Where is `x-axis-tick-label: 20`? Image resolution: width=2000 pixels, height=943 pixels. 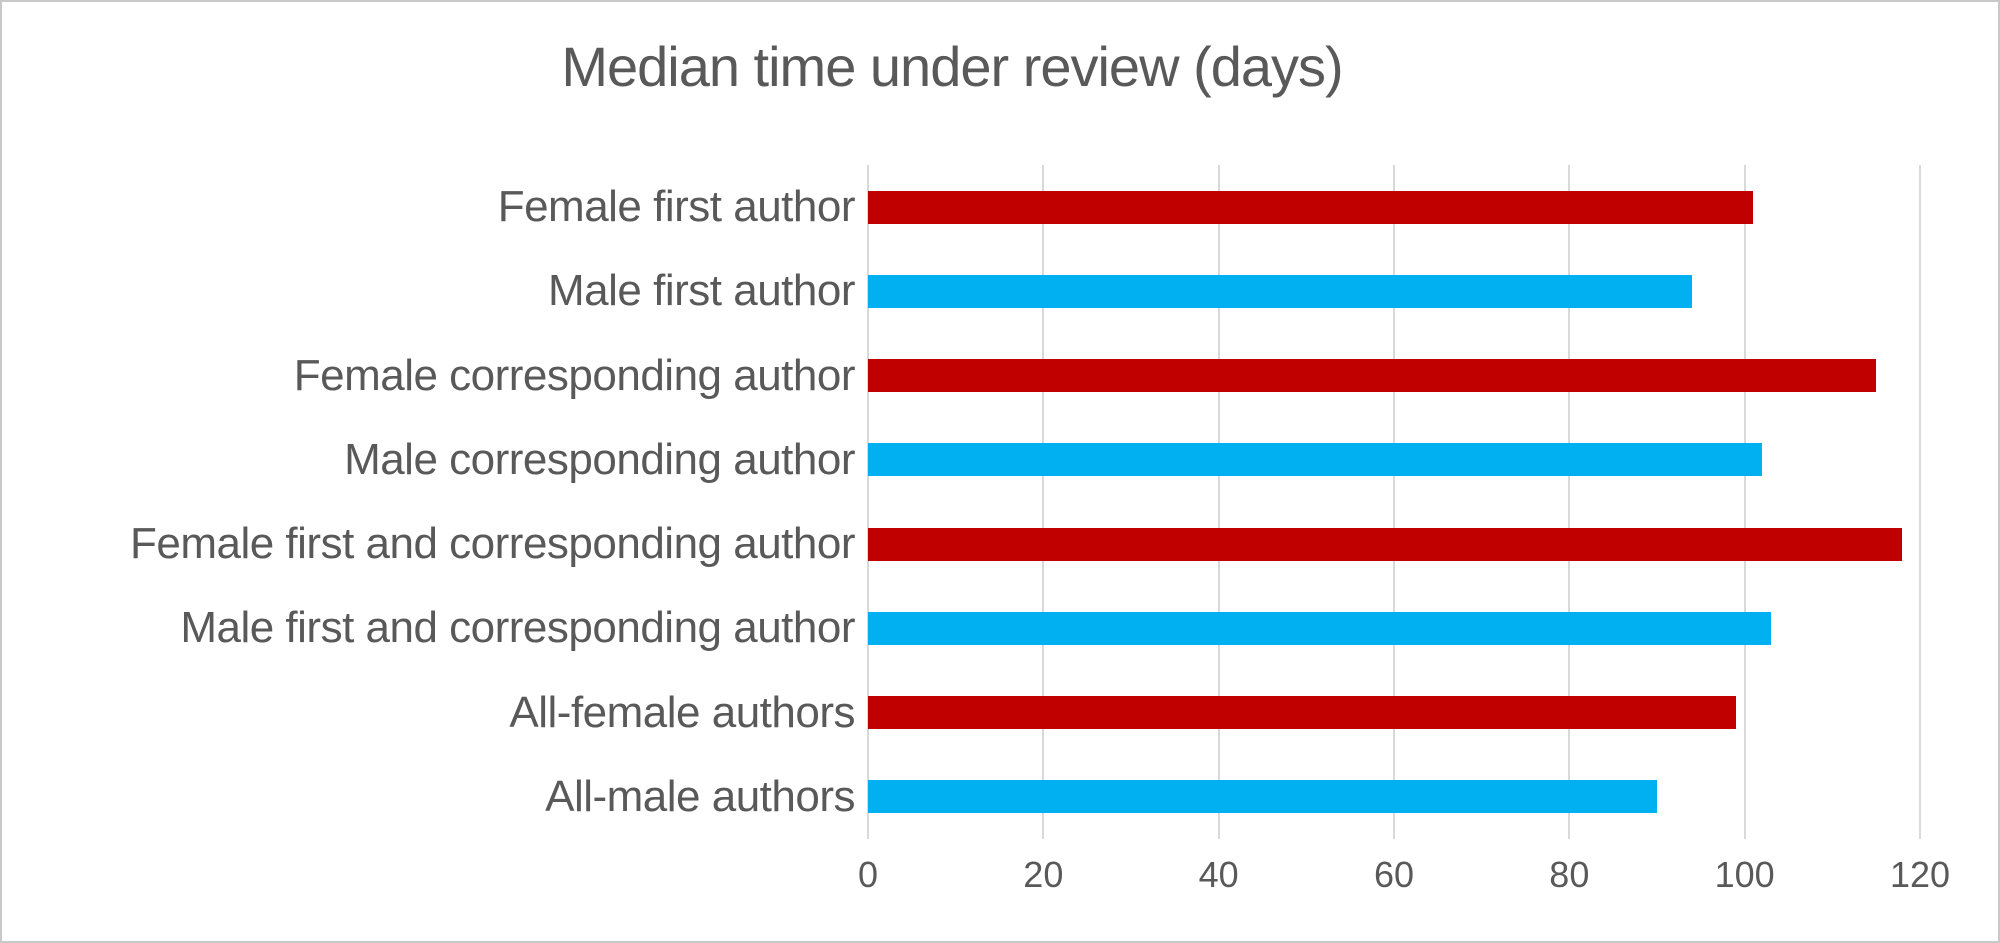 x-axis-tick-label: 20 is located at coordinates (1043, 874).